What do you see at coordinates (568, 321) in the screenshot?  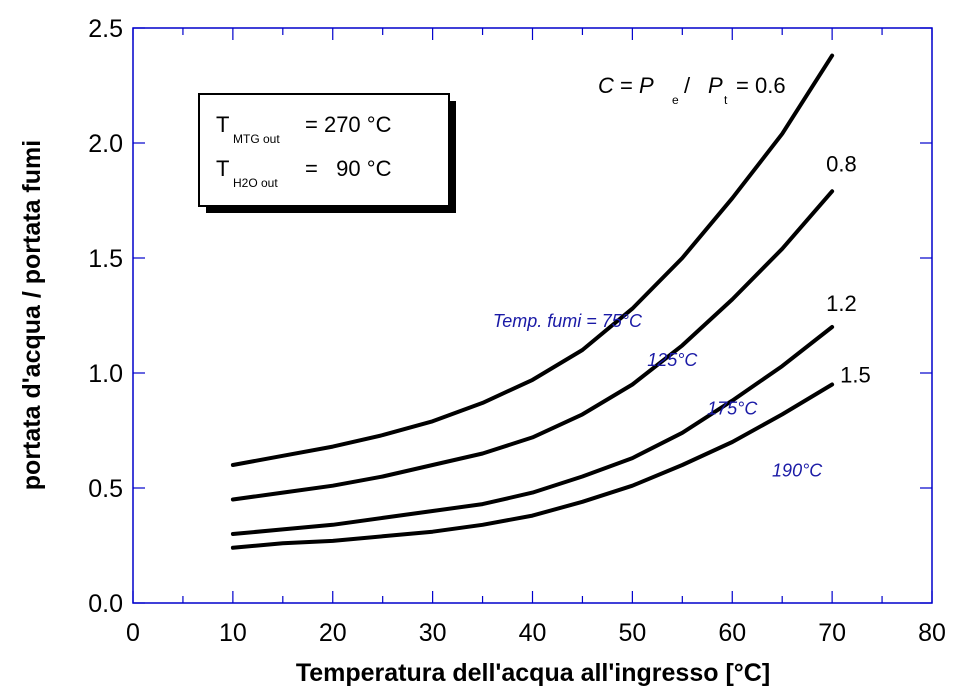 I see `temperature-label: Temp. fumi = 75°C` at bounding box center [568, 321].